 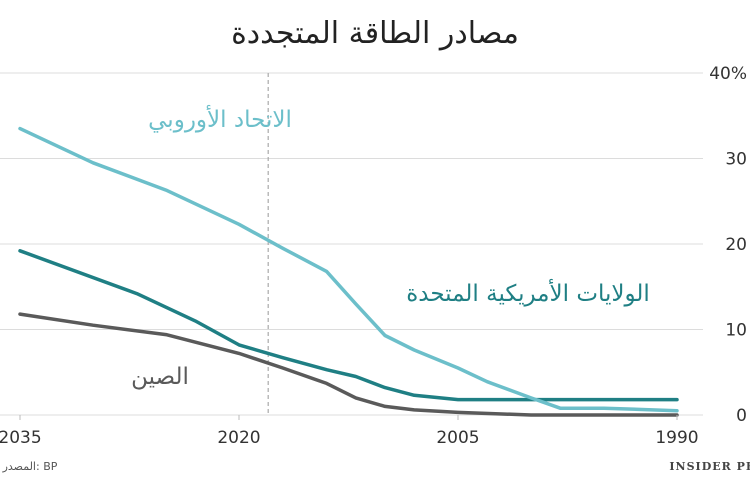 What do you see at coordinates (676, 438) in the screenshot?
I see `x-tick-label: 1990` at bounding box center [676, 438].